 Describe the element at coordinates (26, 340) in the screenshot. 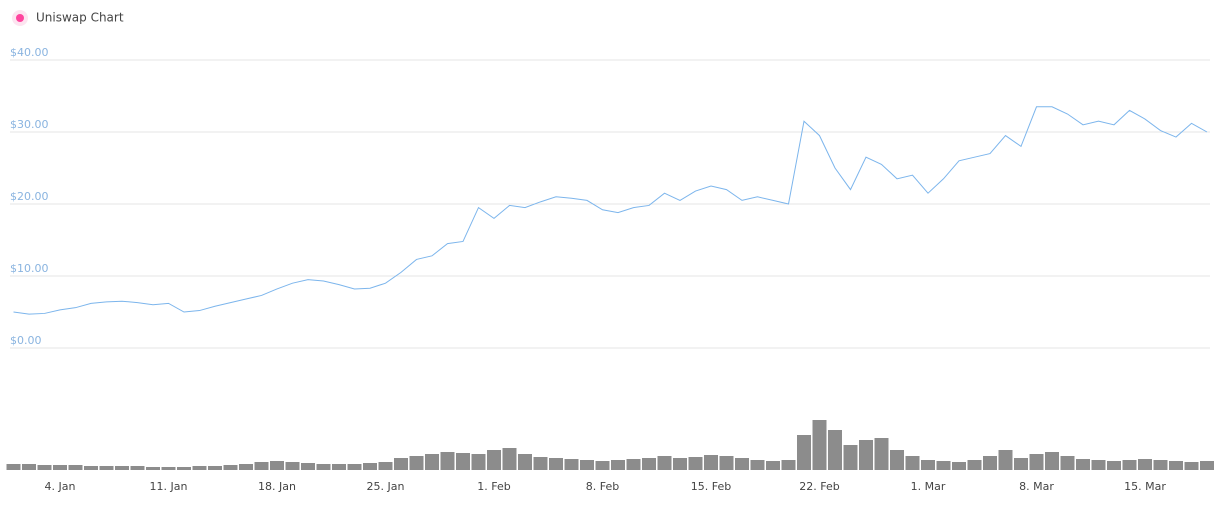

I see `y-tick-label: $0.00` at that location.